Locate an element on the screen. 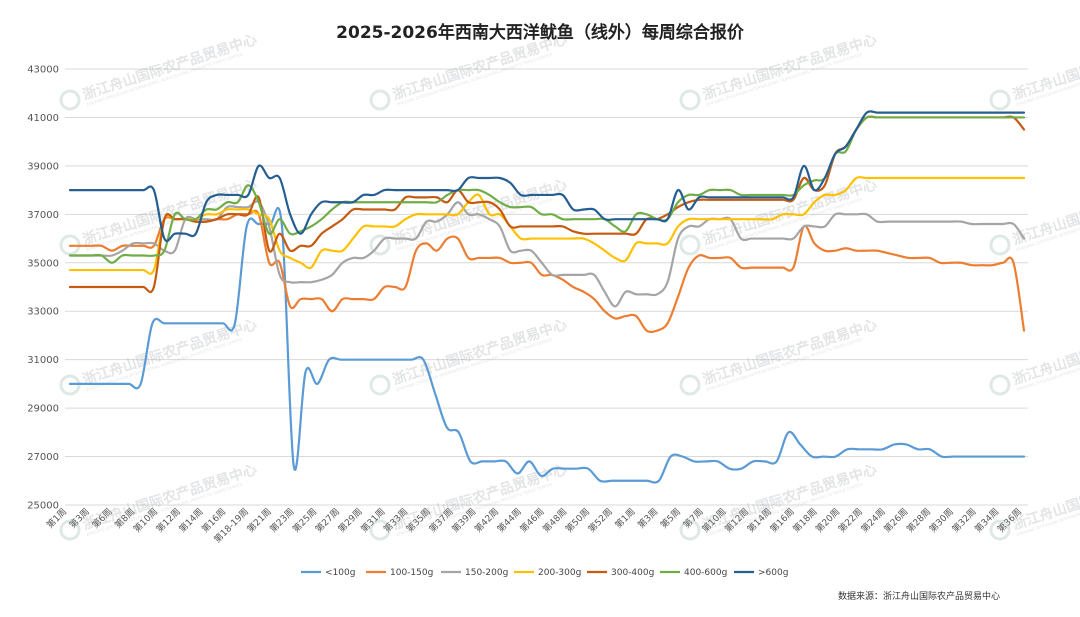 This screenshot has width=1080, height=617. legend-label: 150-200g is located at coordinates (486, 573).